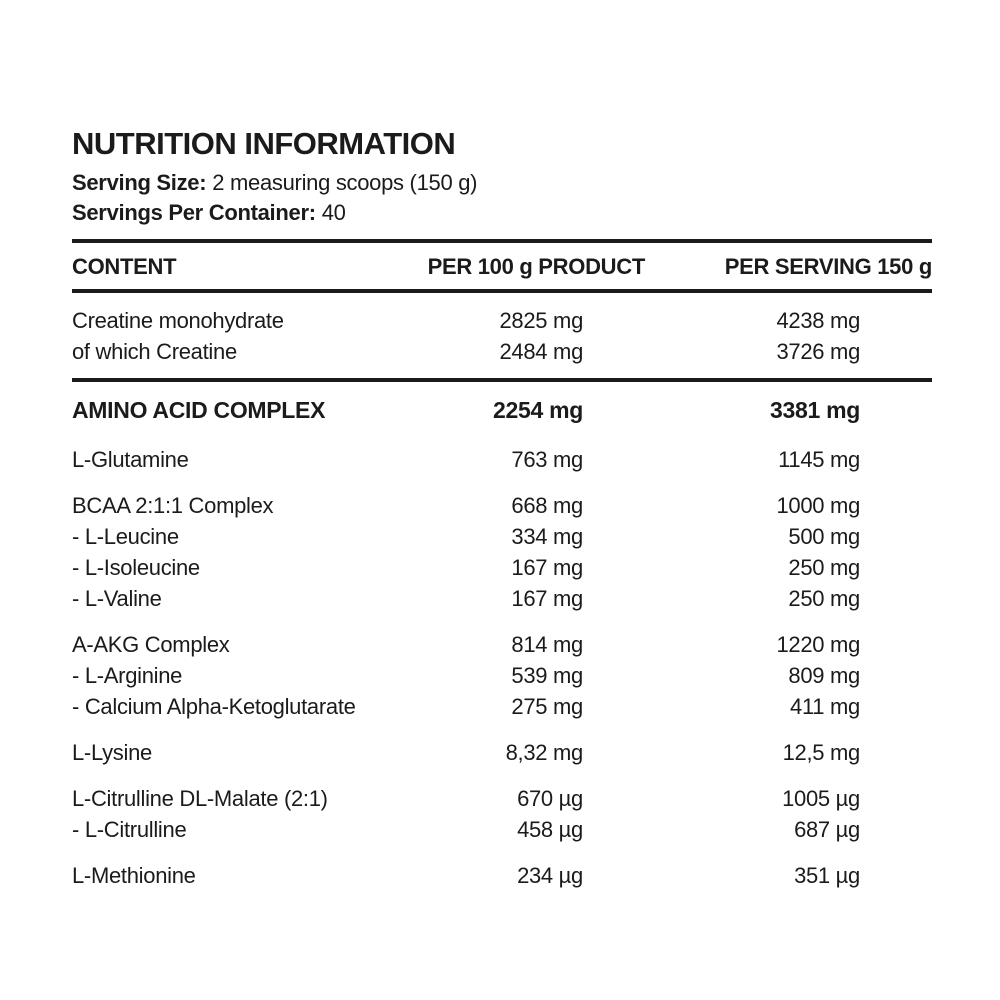 The width and height of the screenshot is (1000, 1000). I want to click on serving-size-line: Serving Size: 2 measuring scoops (150 g), so click(502, 183).